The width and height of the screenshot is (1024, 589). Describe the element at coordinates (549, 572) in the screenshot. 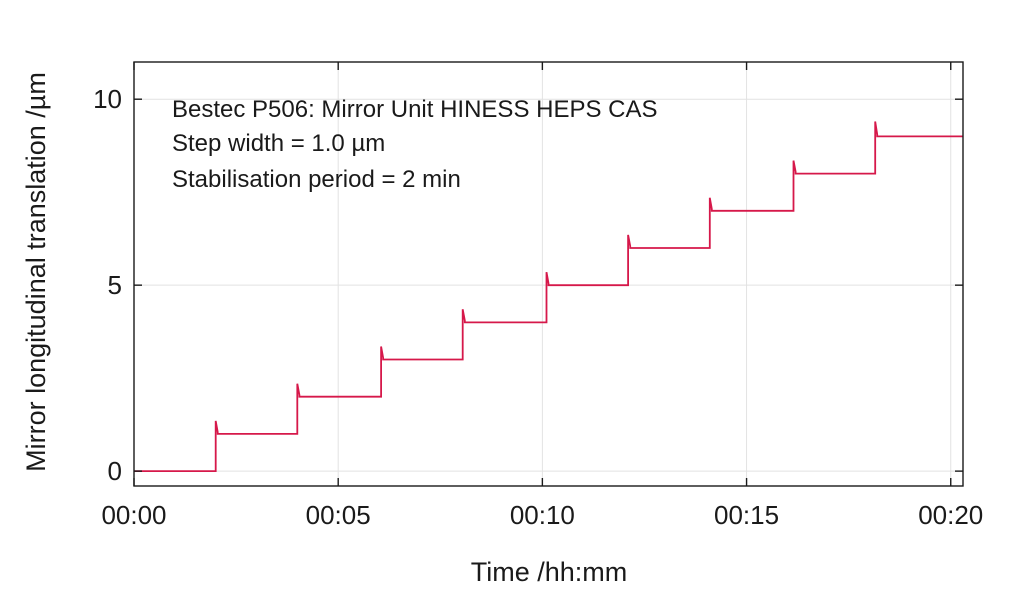

I see `x-axis-label: Time /hh:mm` at that location.